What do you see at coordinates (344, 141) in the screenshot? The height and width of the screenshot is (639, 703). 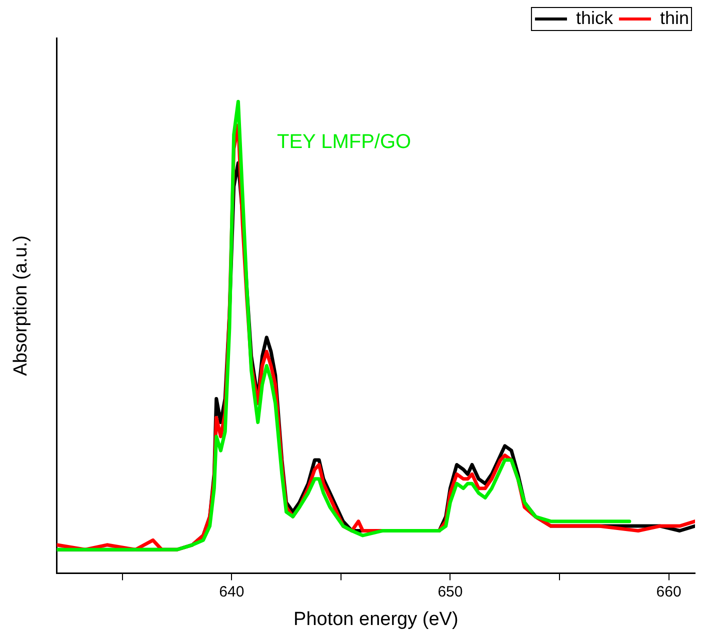 I see `annotation: TEY LMFP/GO` at bounding box center [344, 141].